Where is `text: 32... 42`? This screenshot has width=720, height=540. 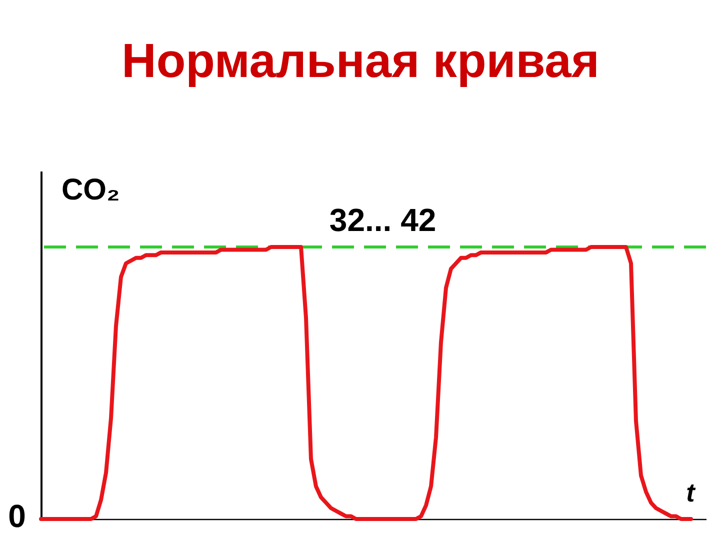 text: 32... 42 is located at coordinates (382, 220).